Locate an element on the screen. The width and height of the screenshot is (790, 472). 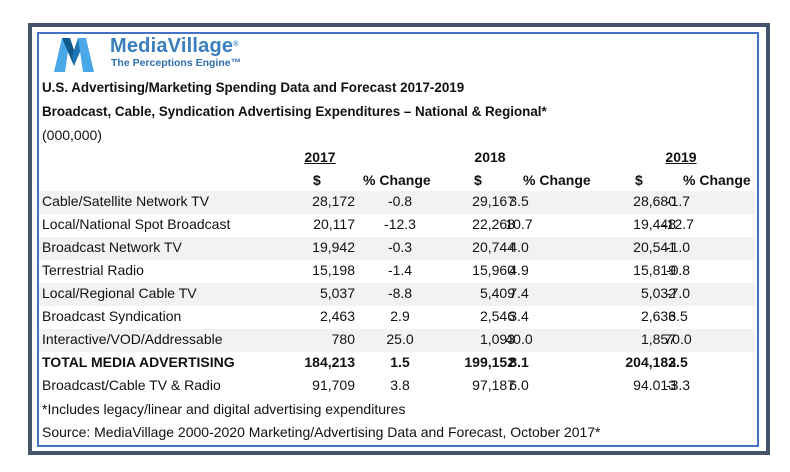
pct-change-2019: 3.5 is located at coordinates (678, 316).